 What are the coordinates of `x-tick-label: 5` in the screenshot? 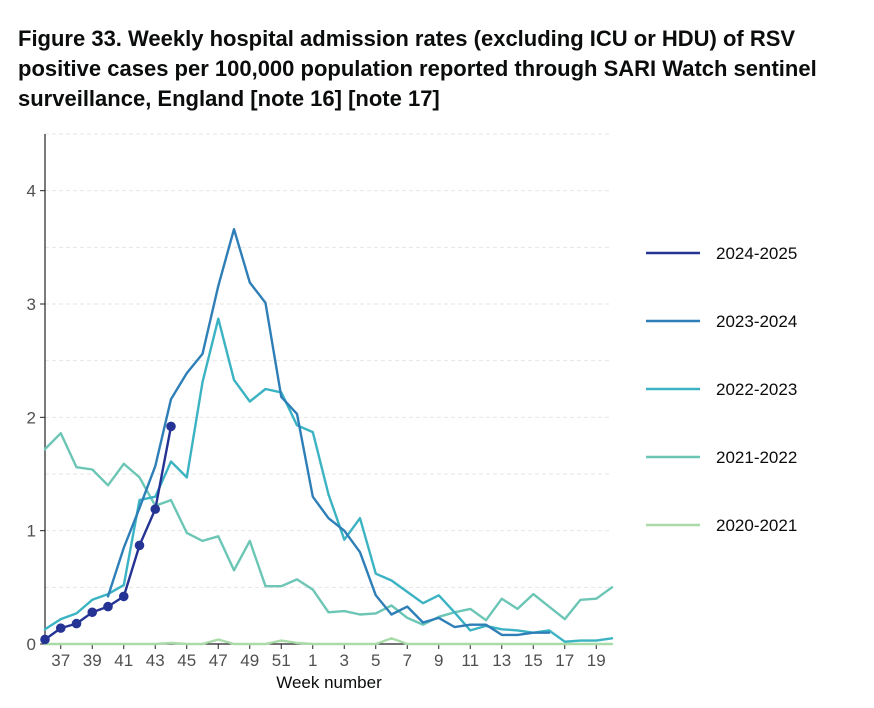 It's located at (375, 660).